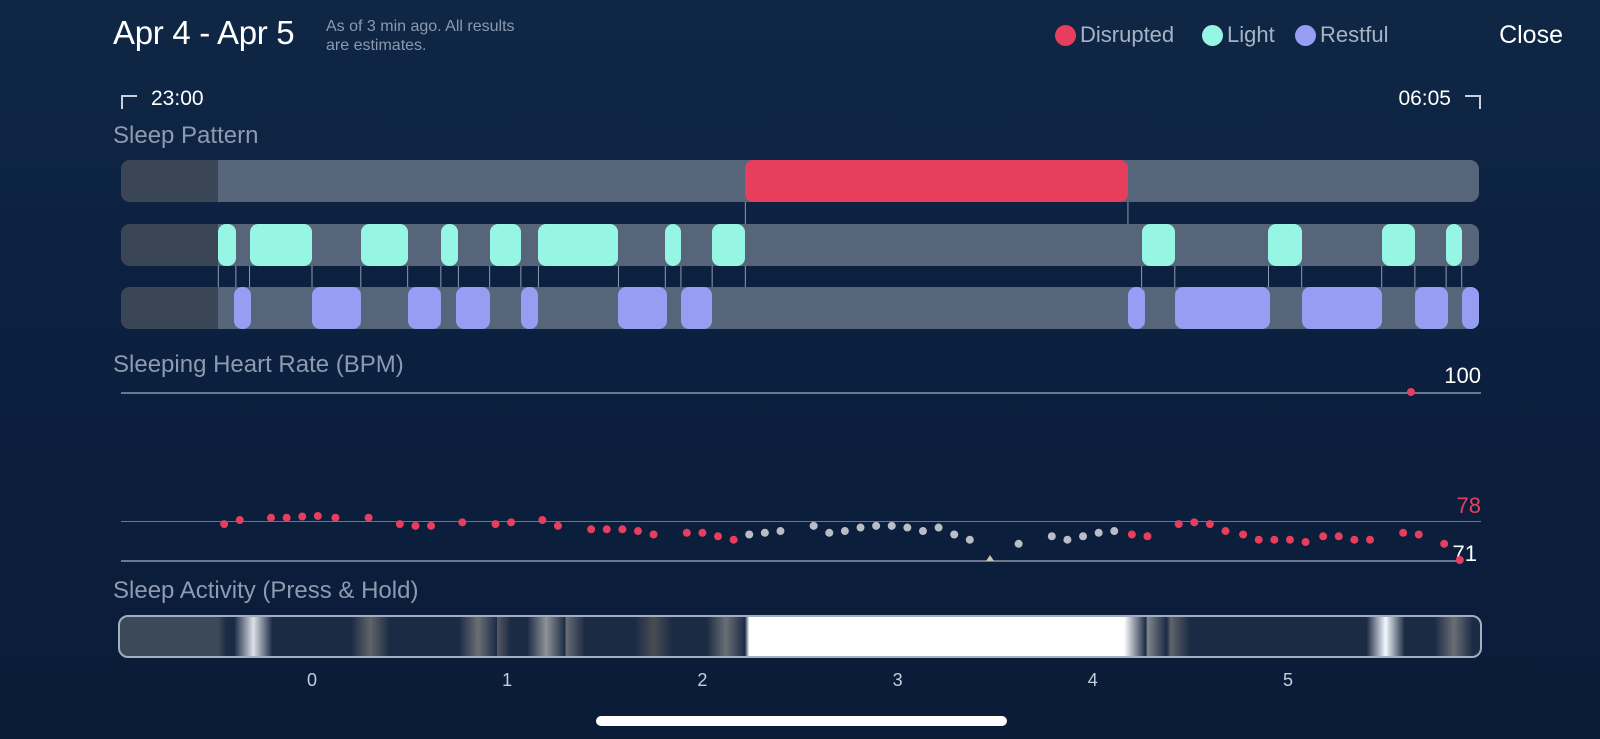  I want to click on track-lead, so click(169, 245).